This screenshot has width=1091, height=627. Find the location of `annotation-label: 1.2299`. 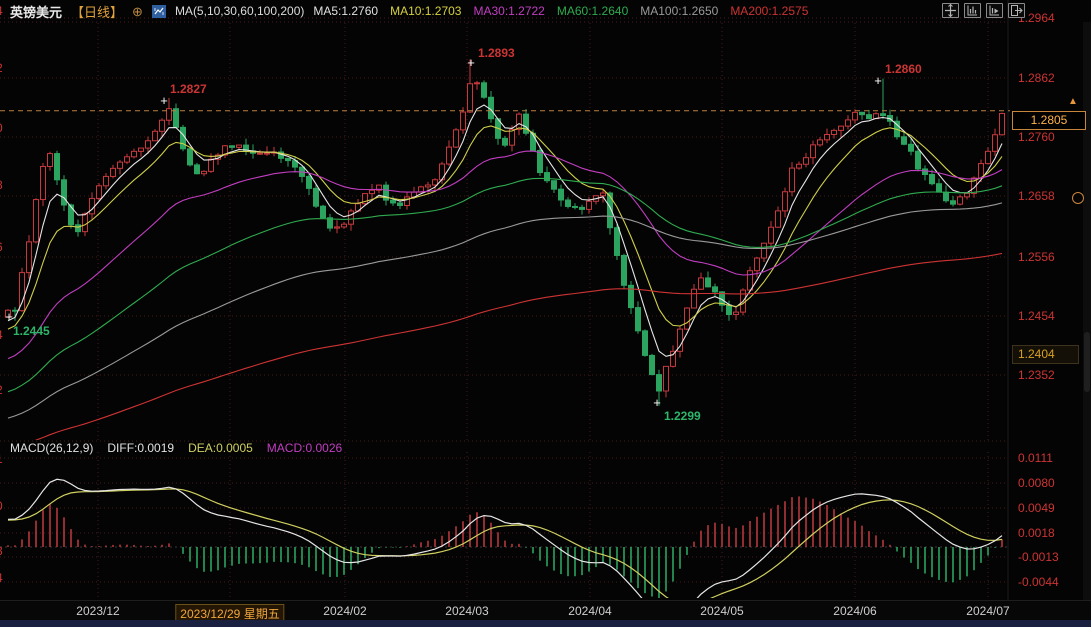

annotation-label: 1.2299 is located at coordinates (682, 416).